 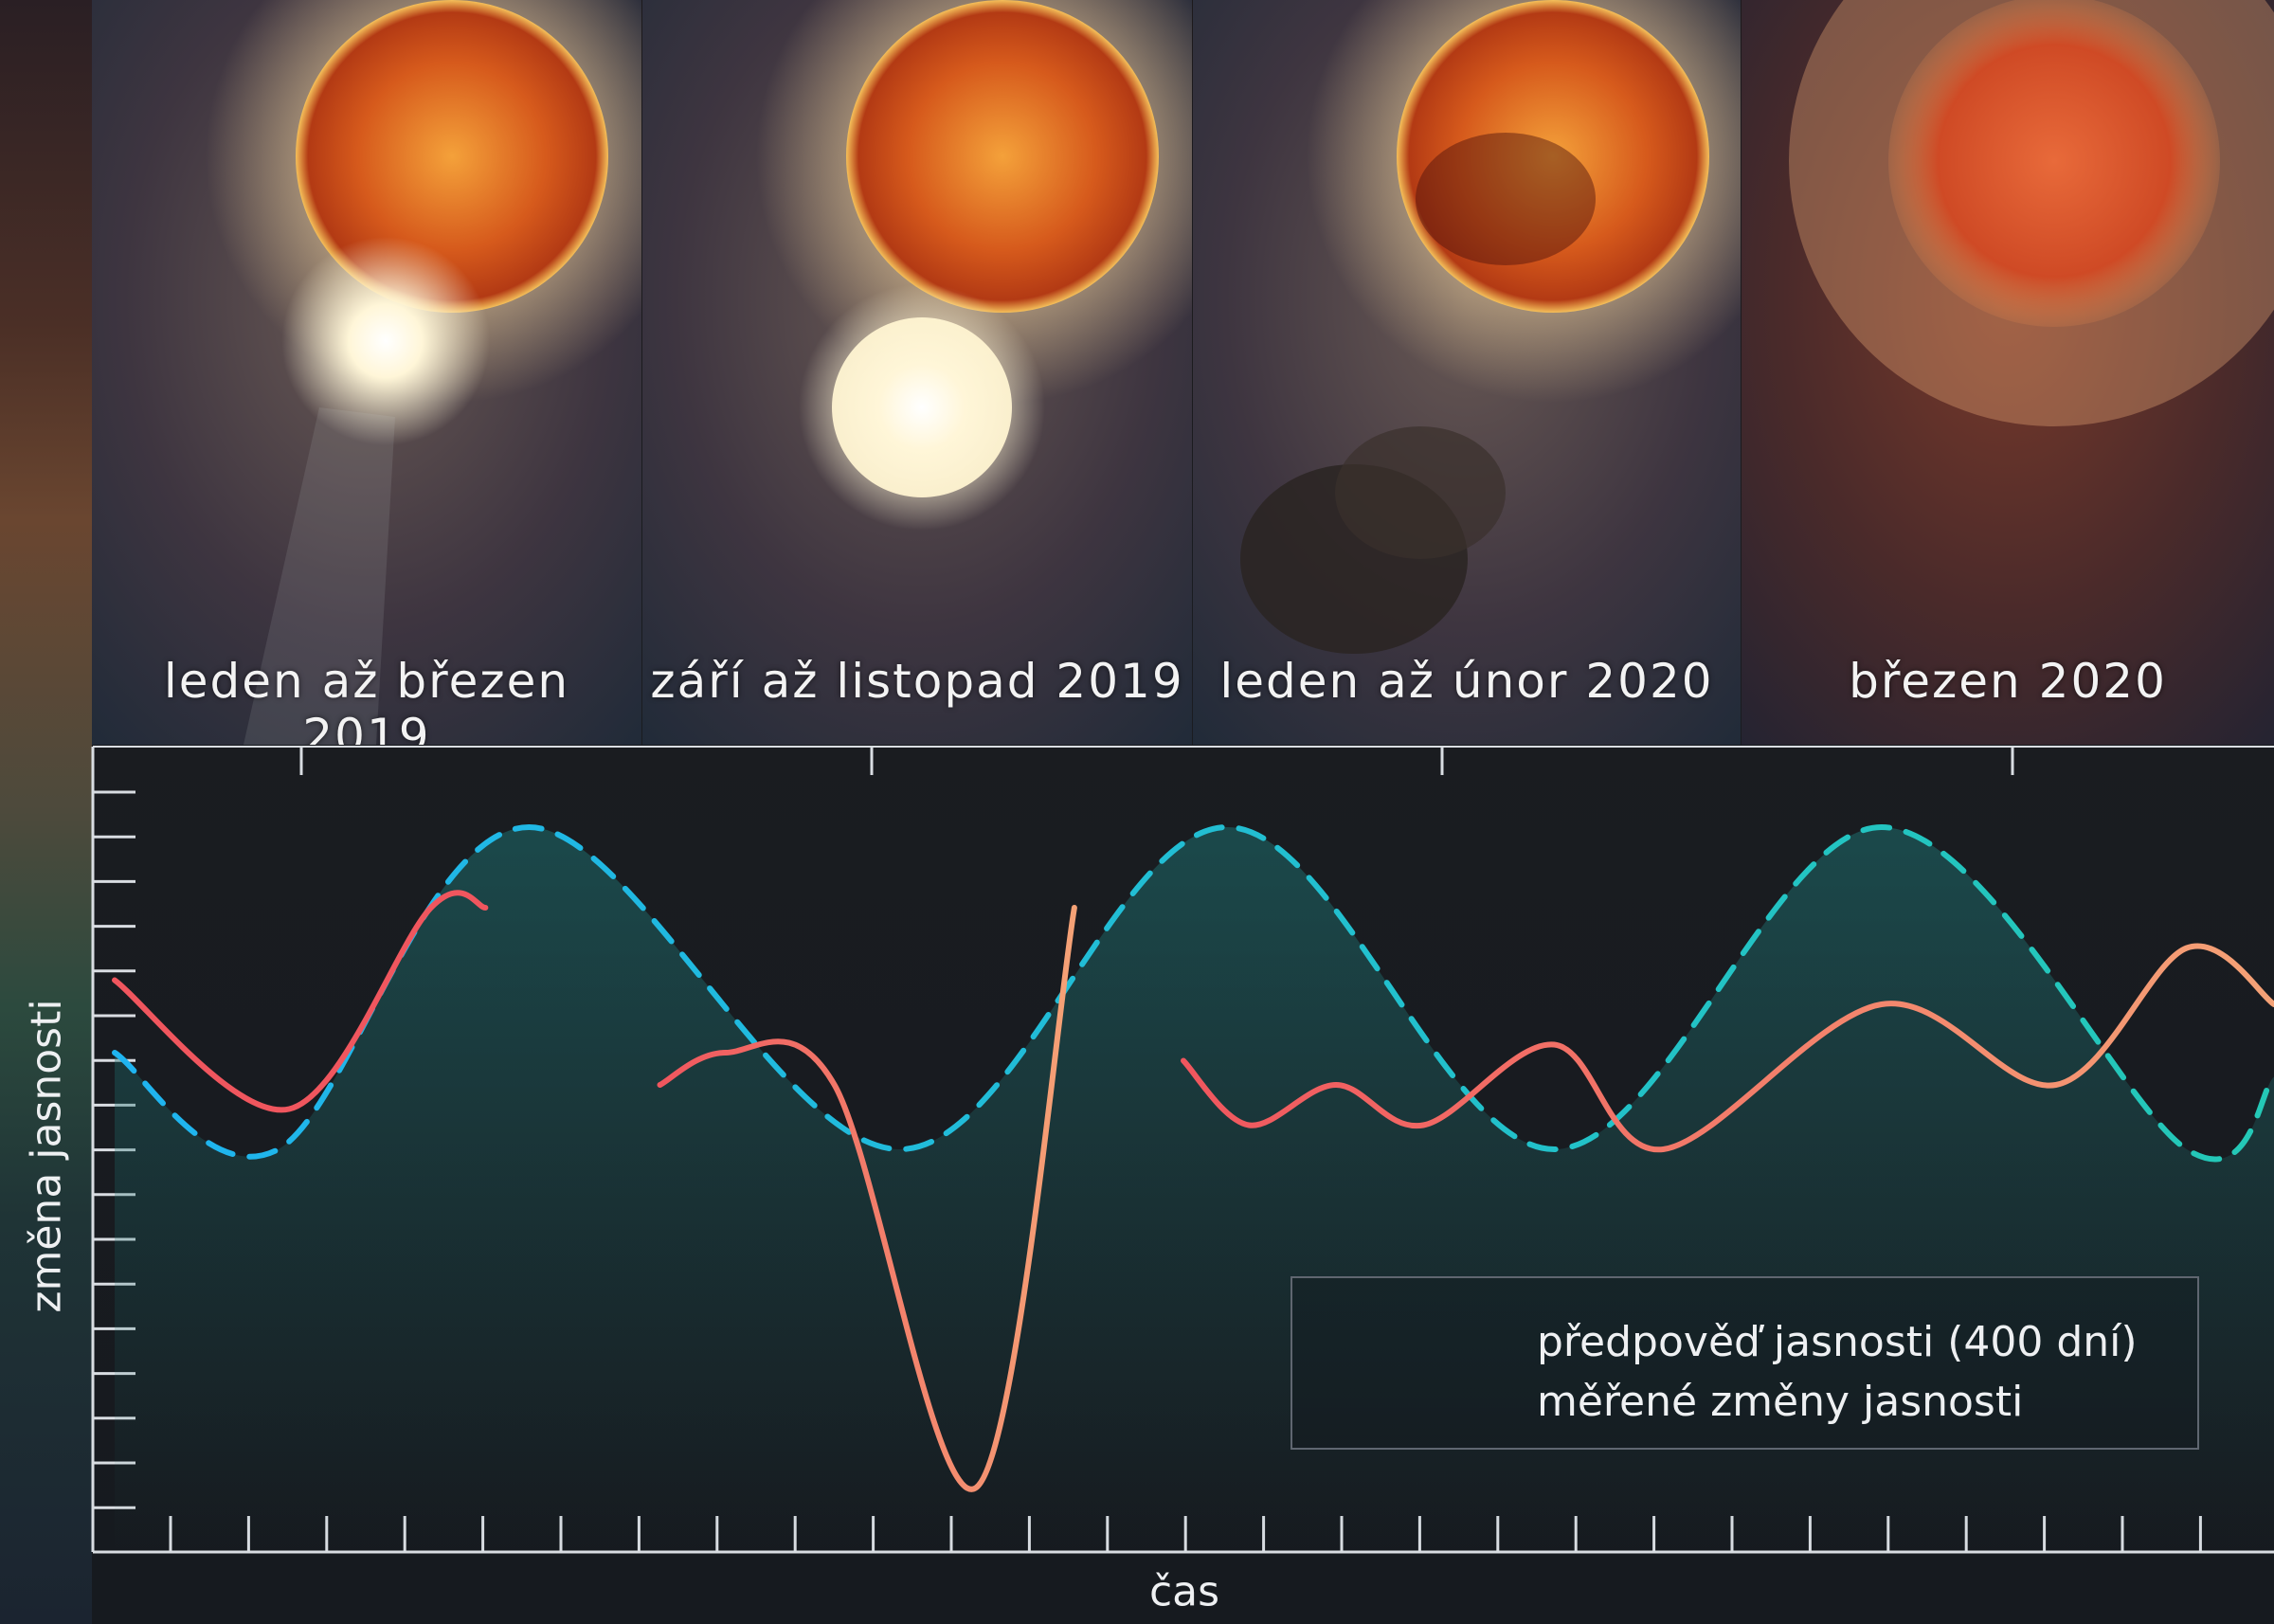 I want to click on panel-jan-mar-2019: leden až březen 2019, so click(x=366, y=372).